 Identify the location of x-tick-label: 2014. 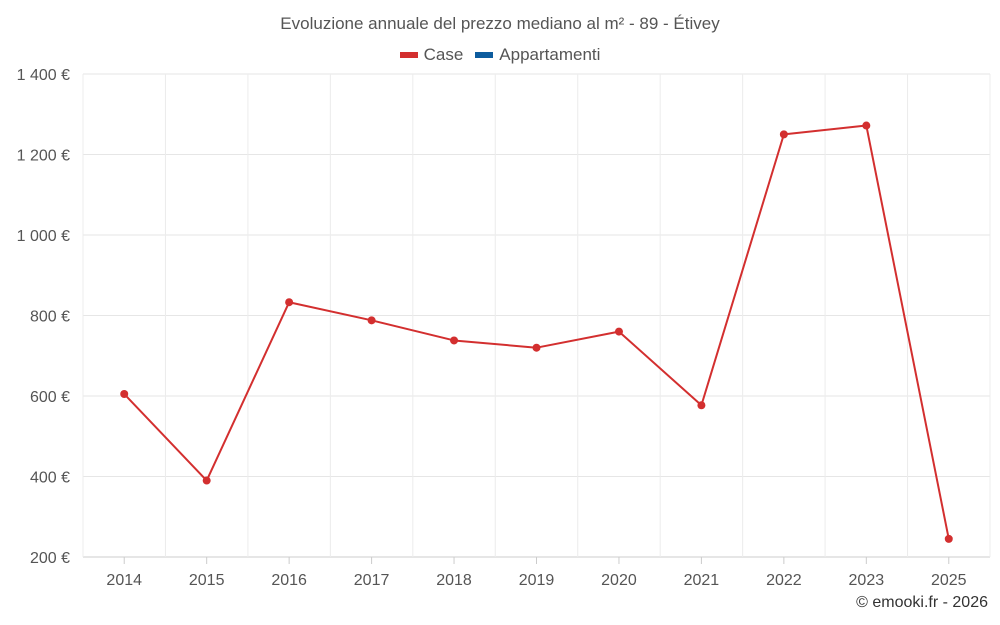
(124, 580).